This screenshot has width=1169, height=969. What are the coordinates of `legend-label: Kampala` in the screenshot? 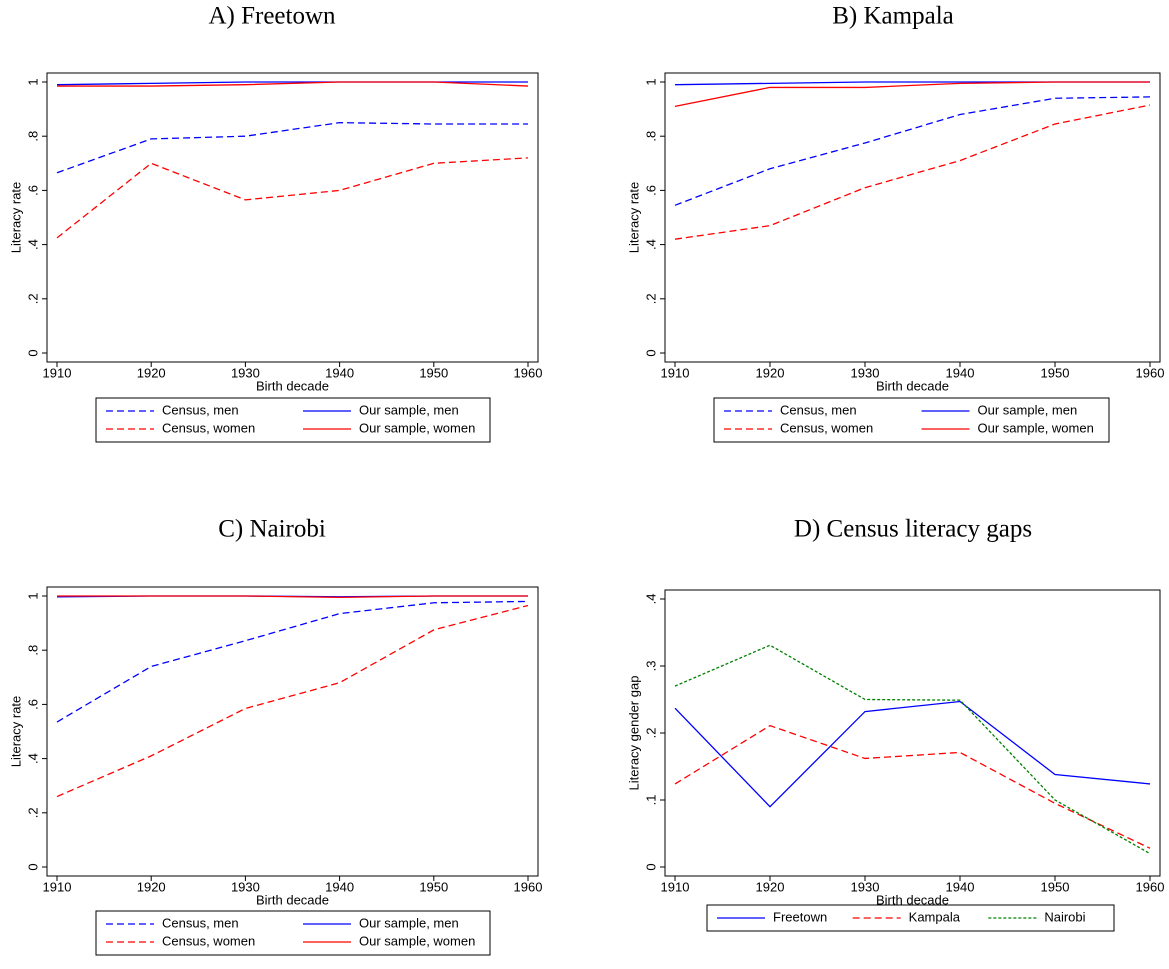 It's located at (935, 916).